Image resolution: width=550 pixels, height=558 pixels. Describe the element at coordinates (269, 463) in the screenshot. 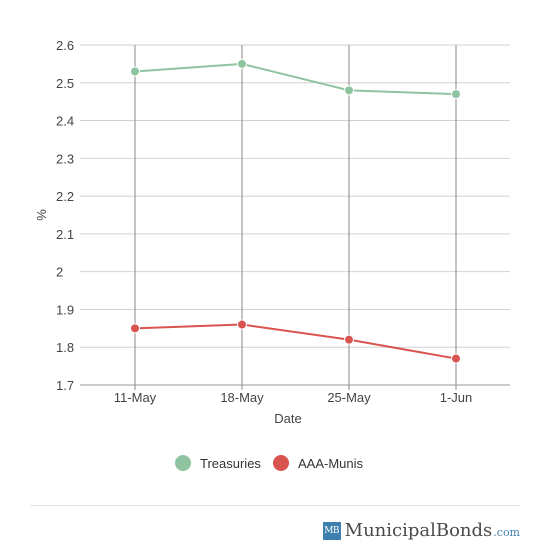

I see `legend: Treasuries AAA-Munis` at that location.